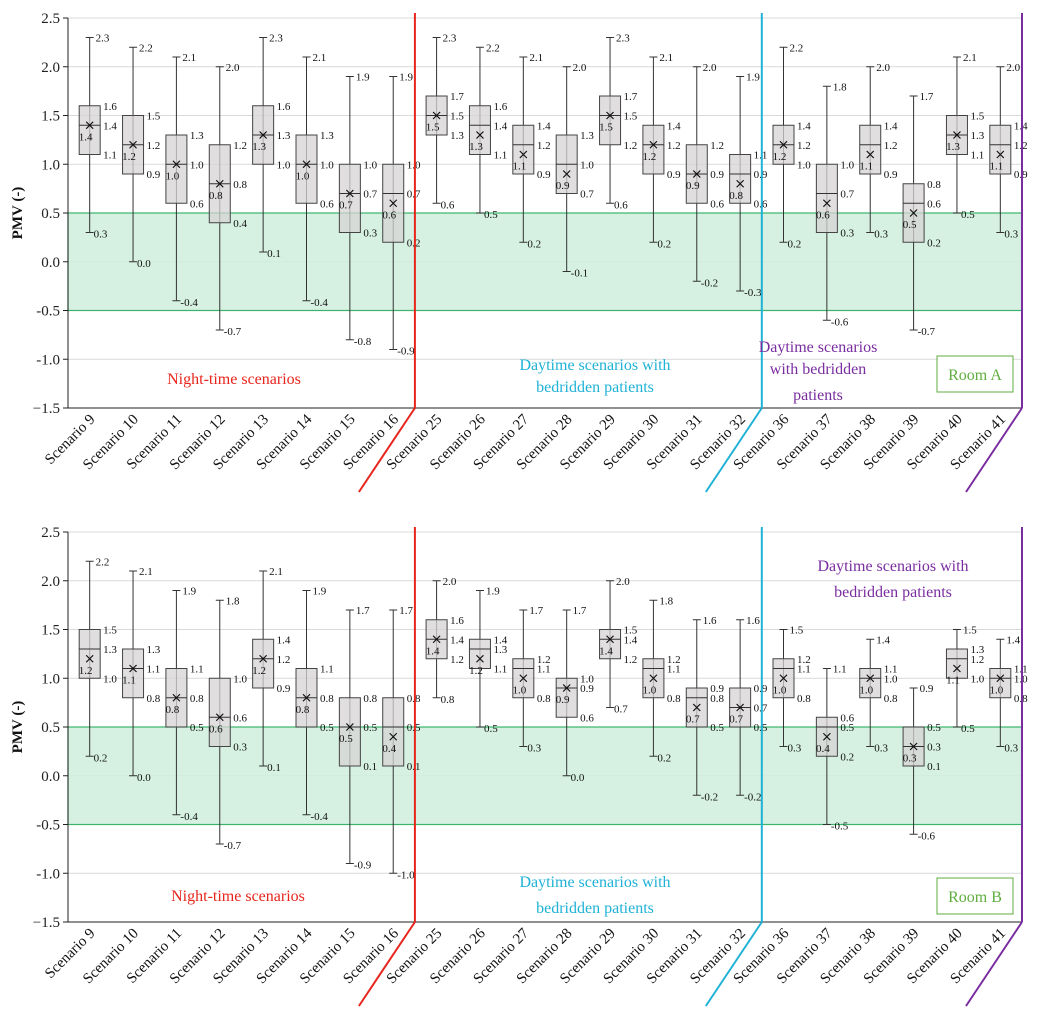 This screenshot has height=1032, width=1037. I want to click on label-q1: 0.2, so click(847, 757).